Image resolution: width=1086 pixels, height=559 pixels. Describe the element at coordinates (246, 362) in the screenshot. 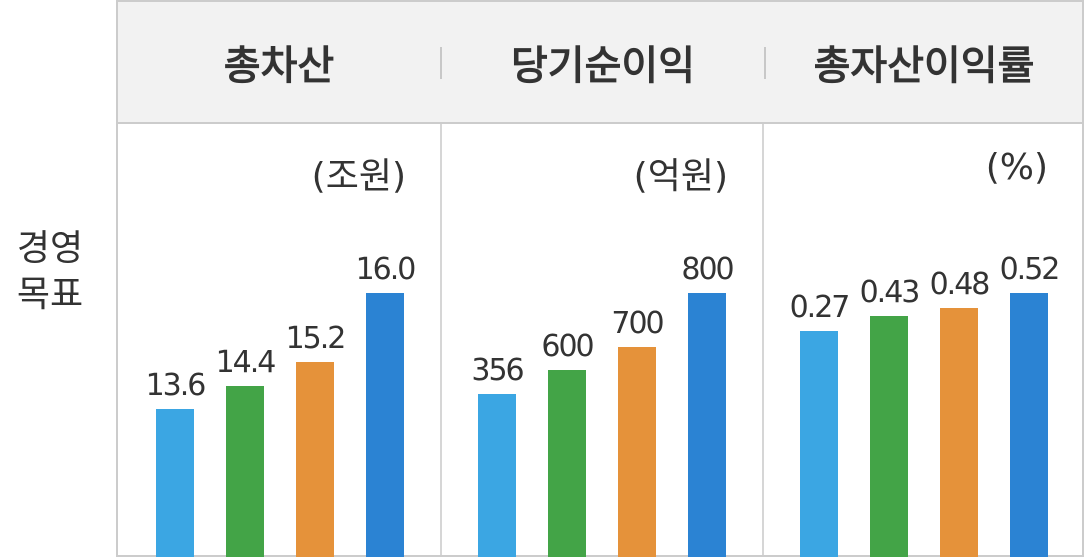

I see `bar-total-assets-value-label: 14.4` at that location.